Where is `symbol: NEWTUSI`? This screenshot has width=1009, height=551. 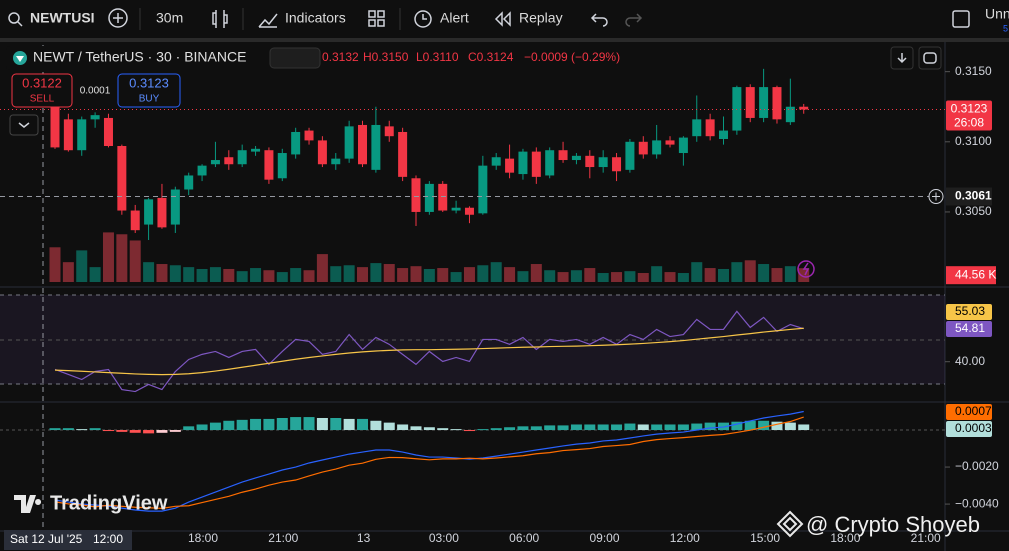 symbol: NEWTUSI is located at coordinates (62, 18).